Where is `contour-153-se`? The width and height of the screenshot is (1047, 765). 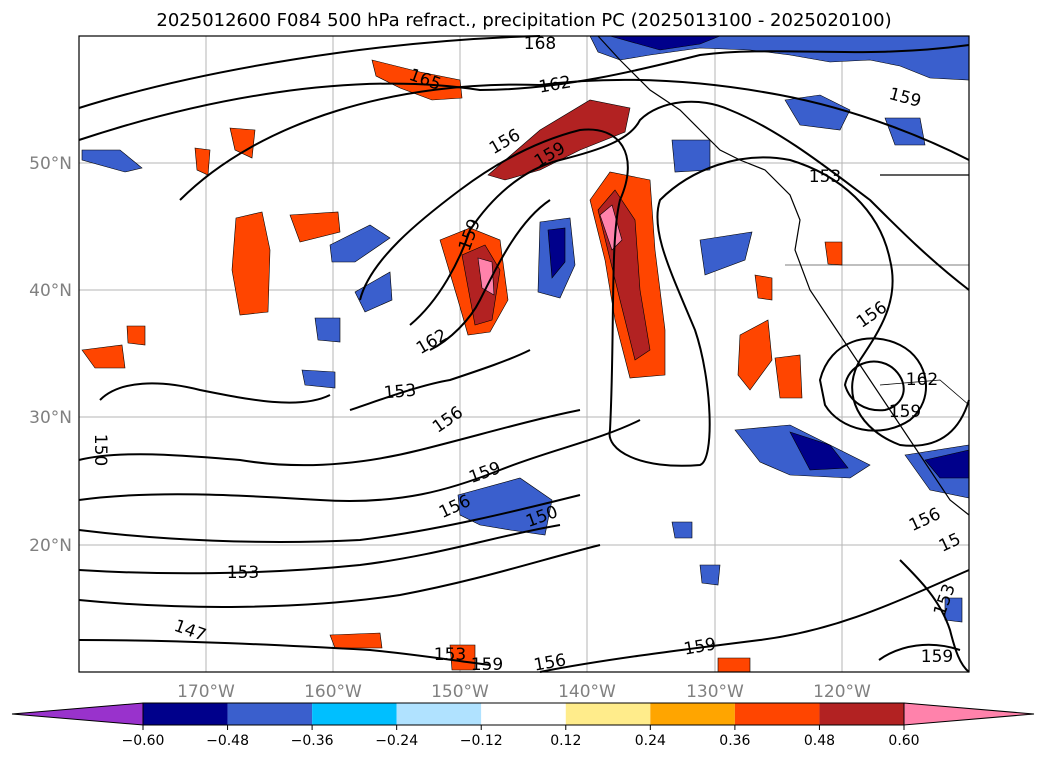 contour-153-se is located at coordinates (934, 616).